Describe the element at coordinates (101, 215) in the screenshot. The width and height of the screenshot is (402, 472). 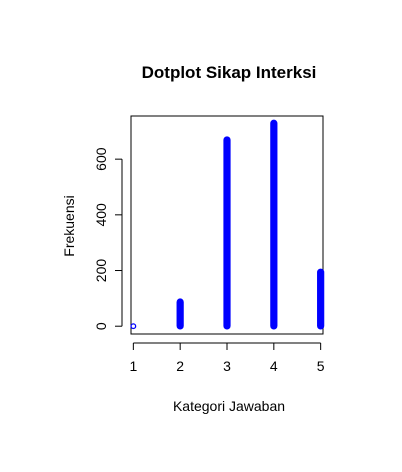
I see `y-tick-label: 400` at that location.